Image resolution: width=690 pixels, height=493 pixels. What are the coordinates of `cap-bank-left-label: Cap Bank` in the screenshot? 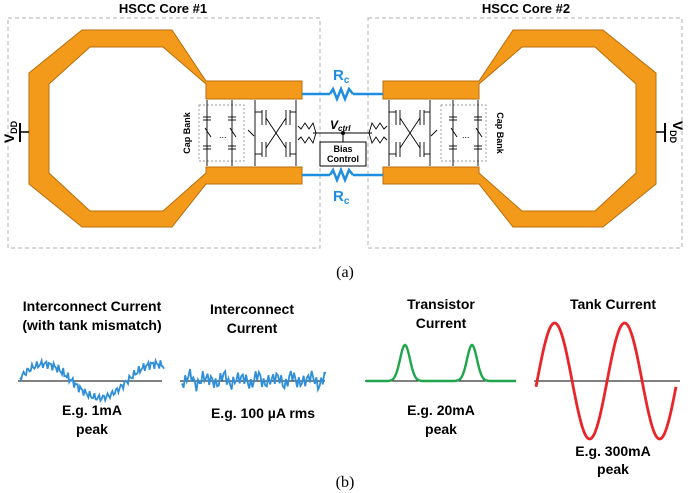 It's located at (187, 132).